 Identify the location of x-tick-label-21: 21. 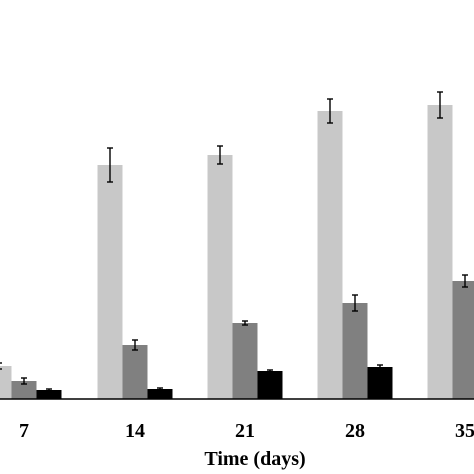
(245, 431).